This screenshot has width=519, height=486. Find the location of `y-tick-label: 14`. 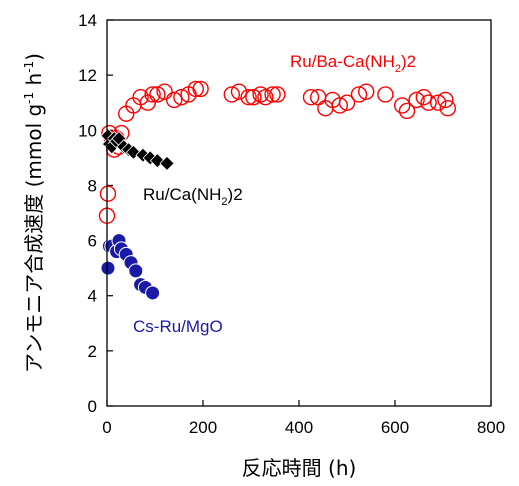

y-tick-label: 14 is located at coordinates (87, 20).